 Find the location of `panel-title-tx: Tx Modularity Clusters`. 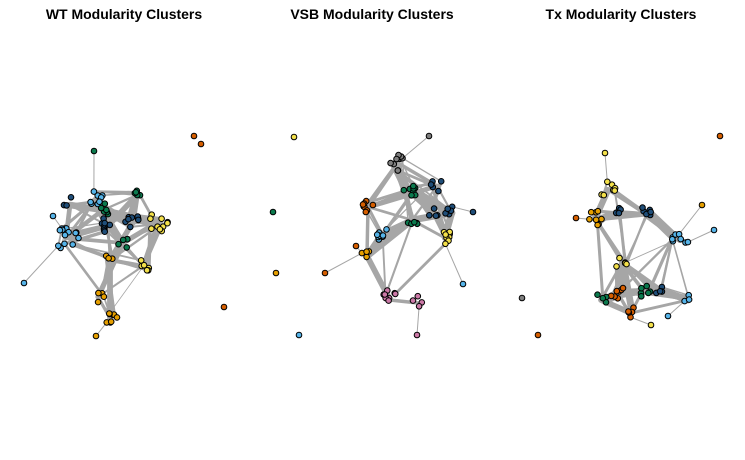

panel-title-tx: Tx Modularity Clusters is located at coordinates (621, 14).